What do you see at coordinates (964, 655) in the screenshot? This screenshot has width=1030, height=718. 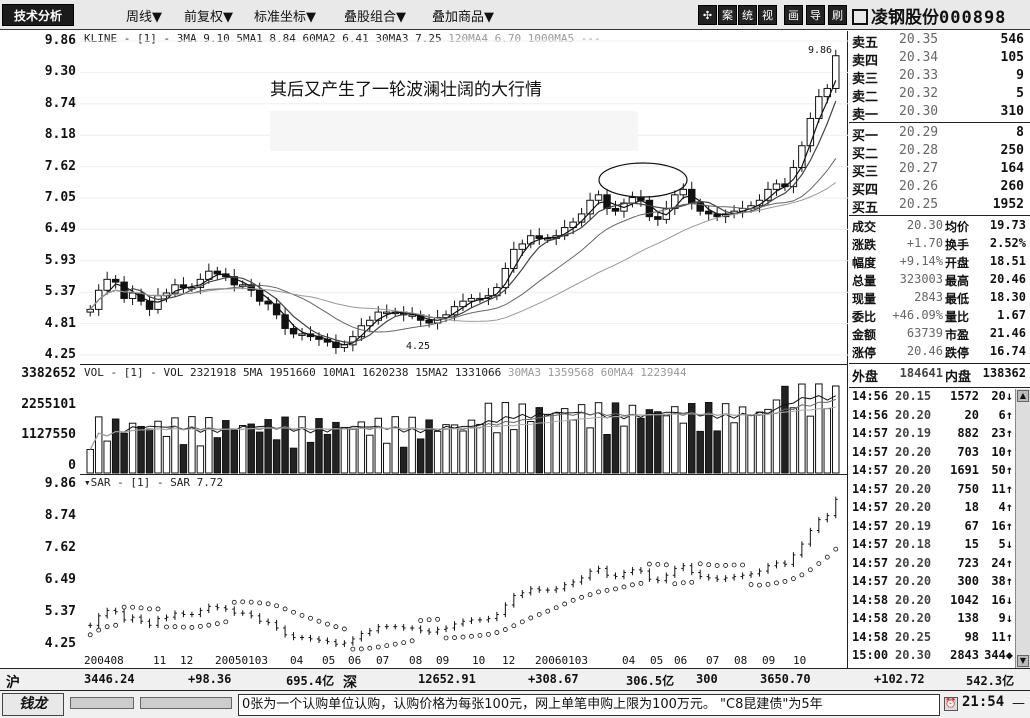 I see `trade-volume: 2843` at bounding box center [964, 655].